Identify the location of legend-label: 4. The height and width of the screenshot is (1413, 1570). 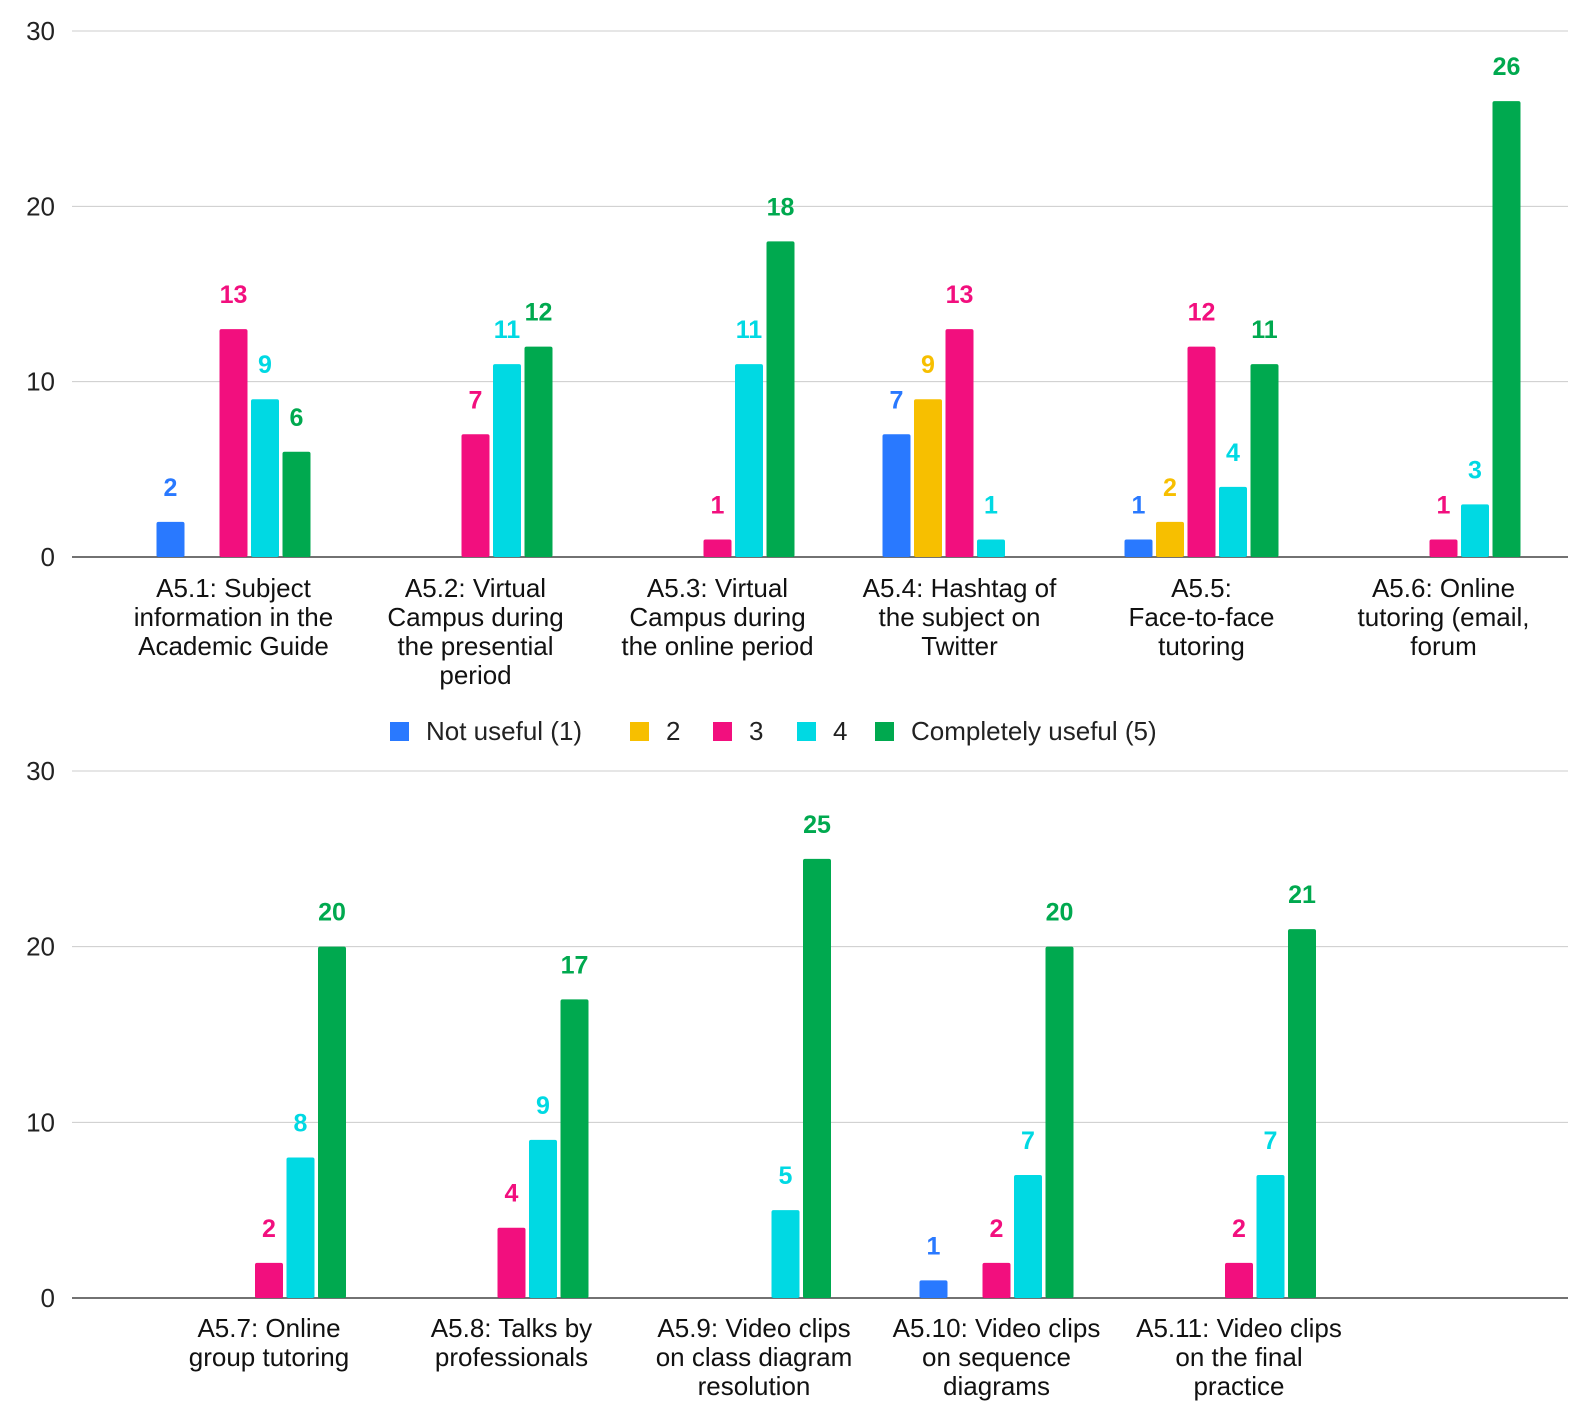
(840, 731).